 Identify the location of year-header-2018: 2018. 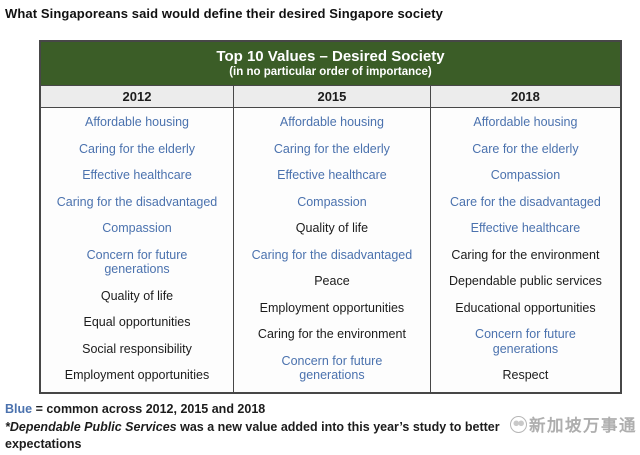
(525, 96).